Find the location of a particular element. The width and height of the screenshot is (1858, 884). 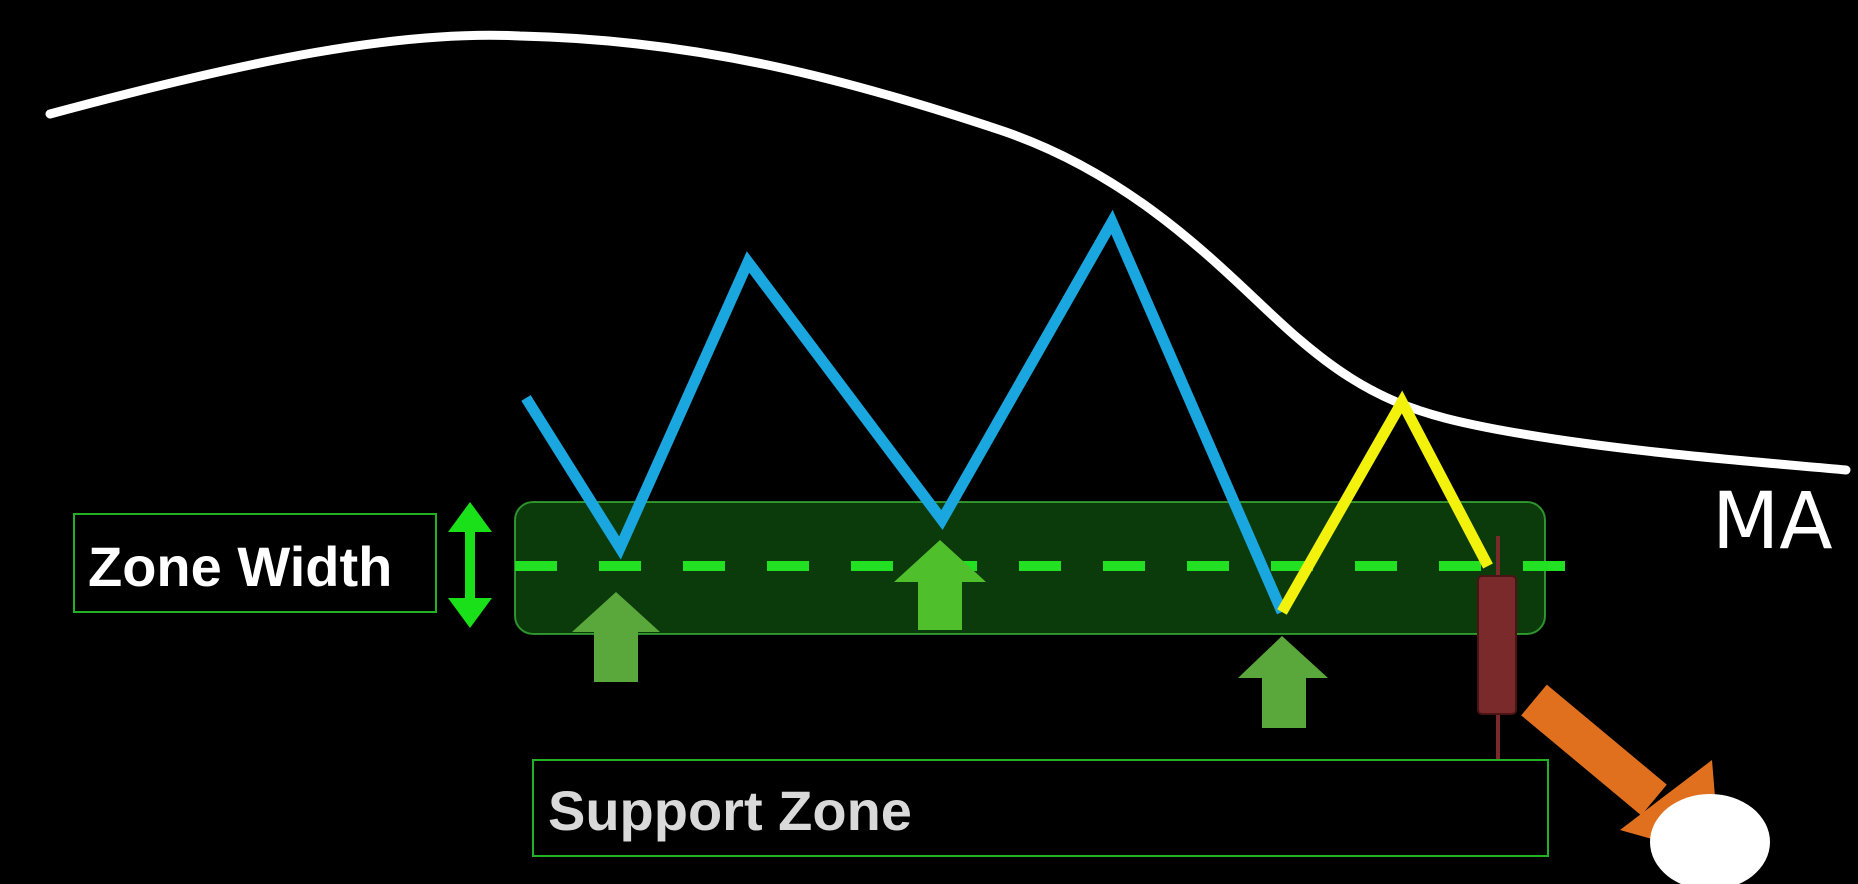

breakout-candle-icon is located at coordinates (1497, 645).